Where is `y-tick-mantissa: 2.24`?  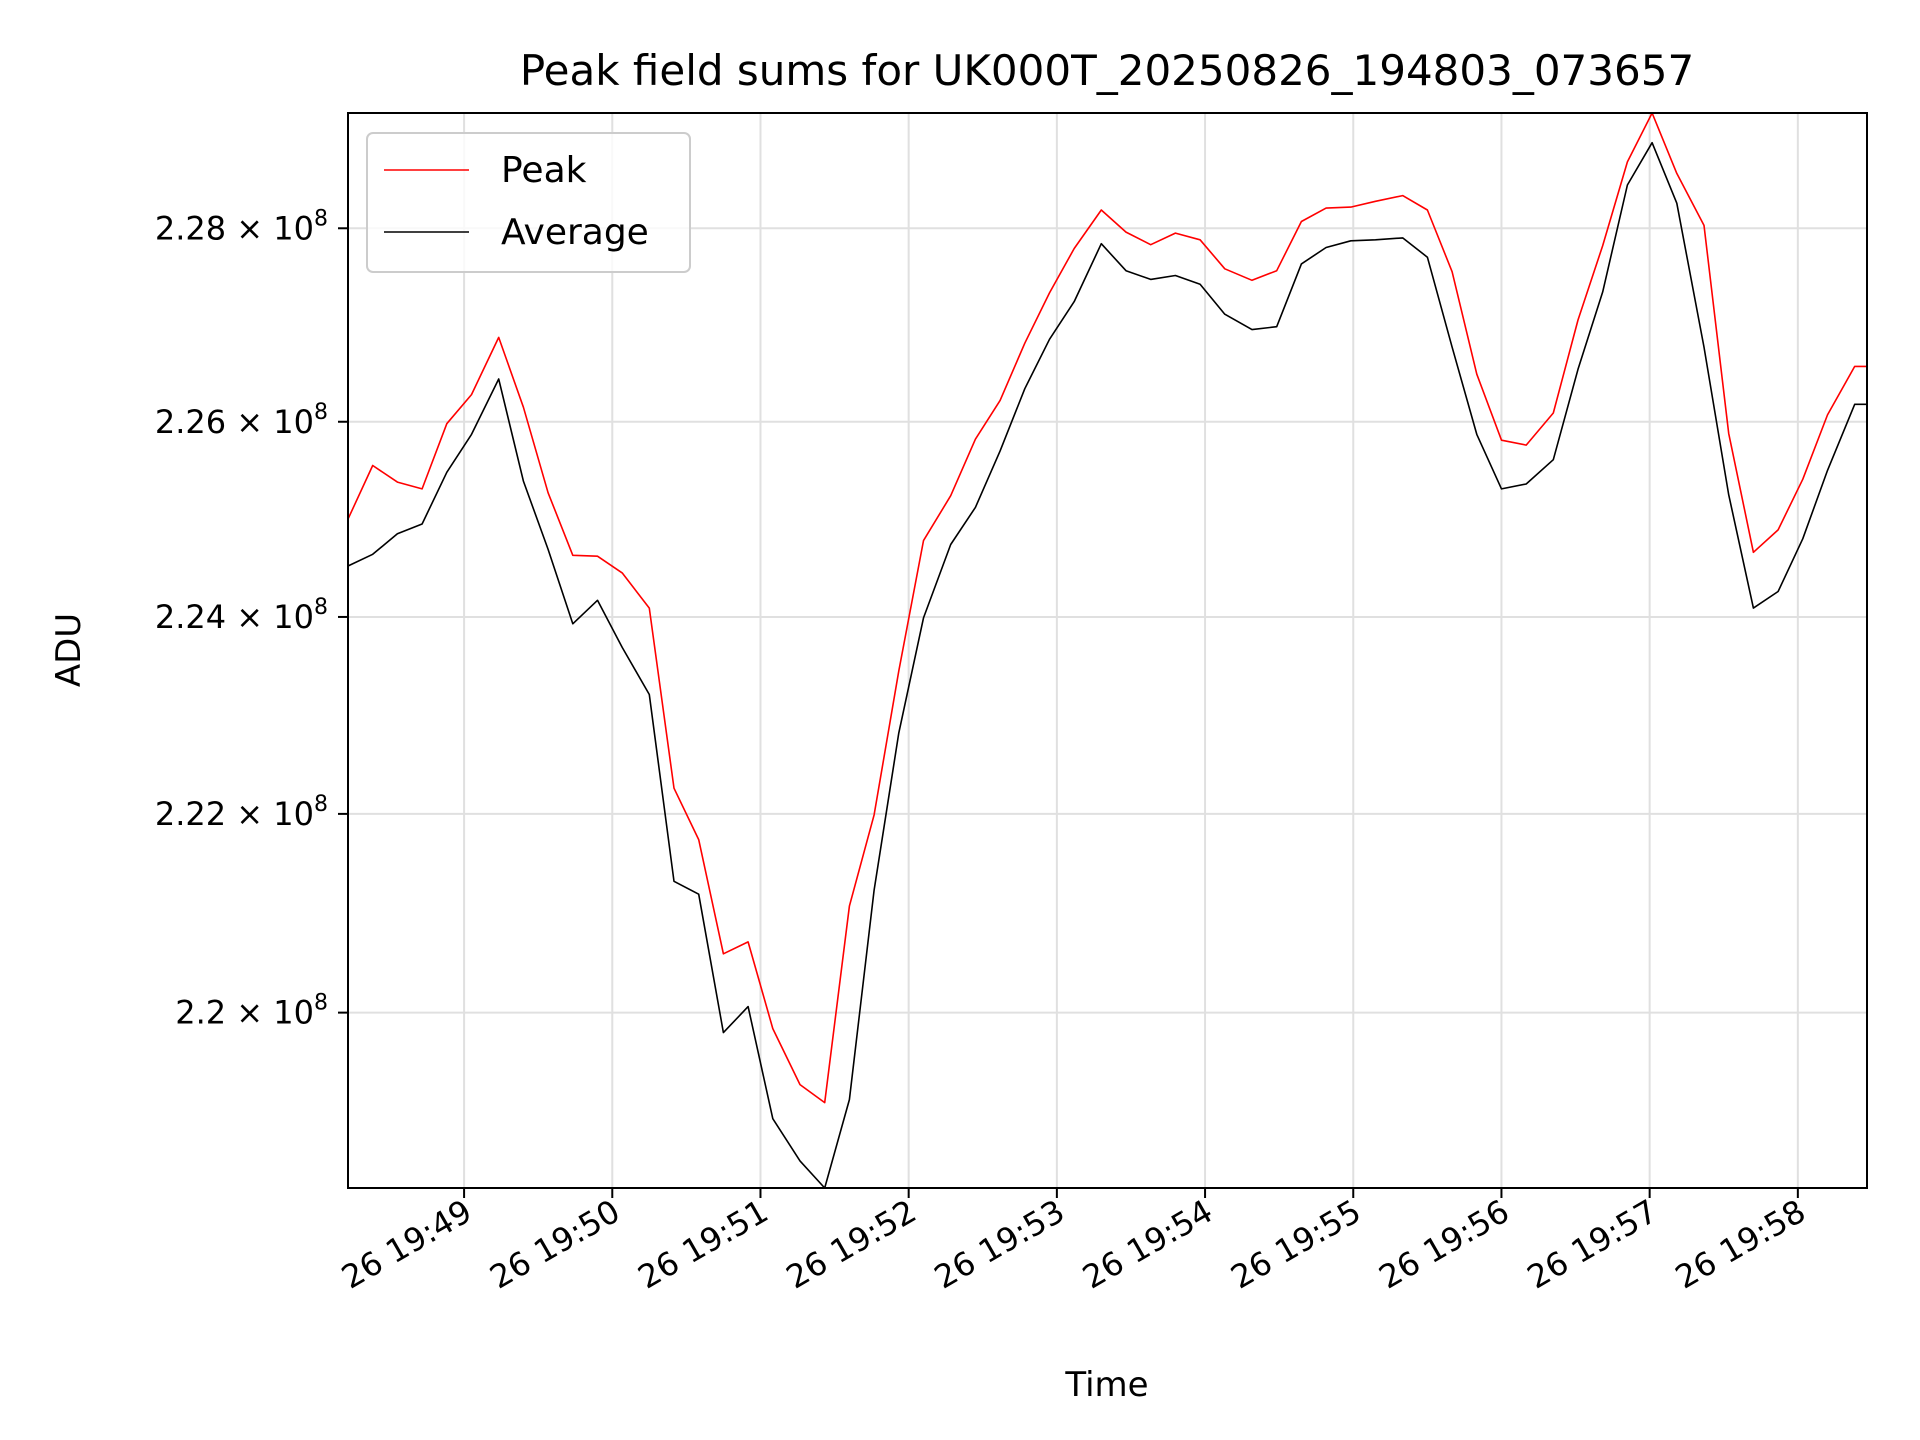 y-tick-mantissa: 2.24 is located at coordinates (190, 617).